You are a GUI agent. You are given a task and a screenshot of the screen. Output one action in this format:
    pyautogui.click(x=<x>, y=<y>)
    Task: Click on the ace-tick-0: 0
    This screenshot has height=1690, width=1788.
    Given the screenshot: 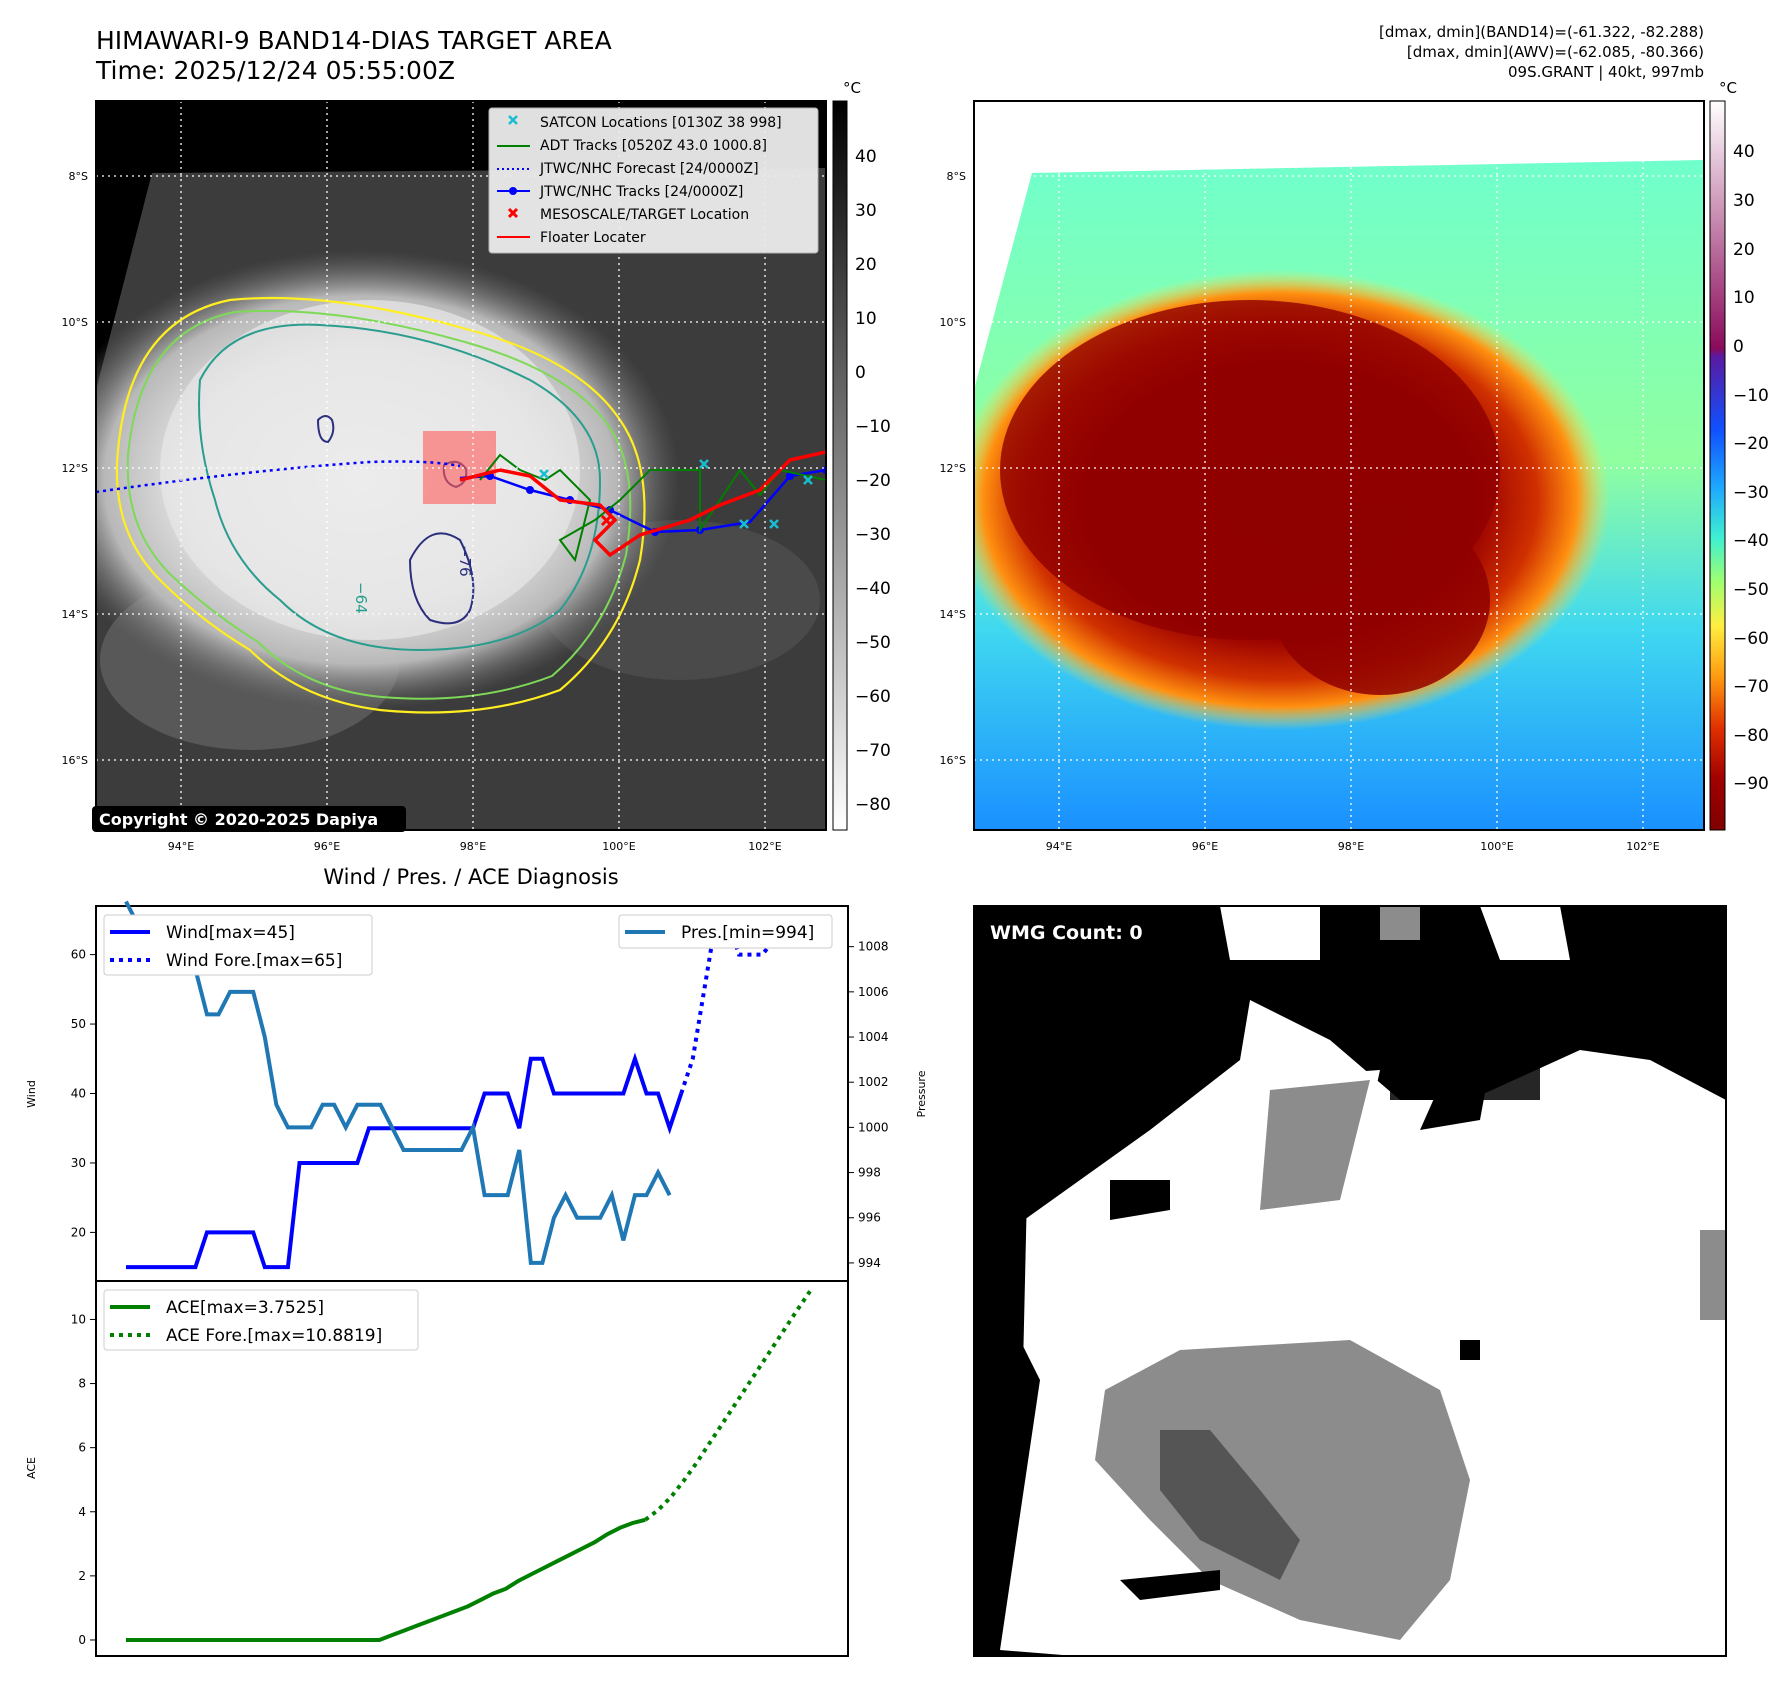 What is the action you would take?
    pyautogui.click(x=82, y=1640)
    